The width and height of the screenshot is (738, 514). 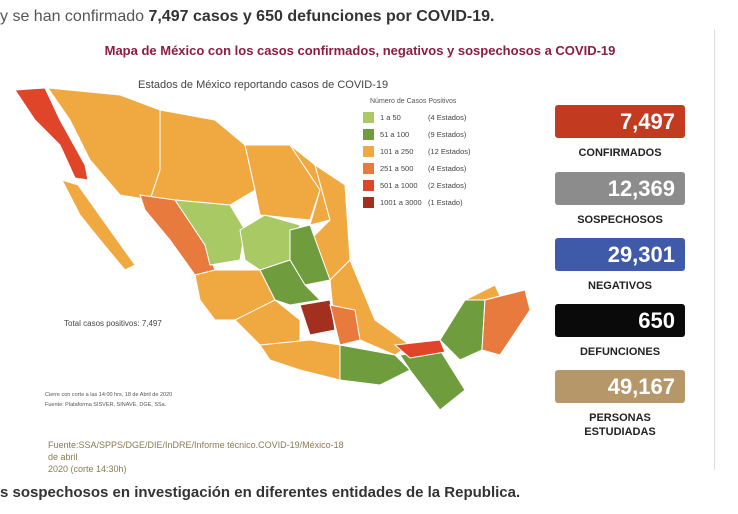 What do you see at coordinates (113, 323) in the screenshot?
I see `map-total: Total casos positivos: 7,497` at bounding box center [113, 323].